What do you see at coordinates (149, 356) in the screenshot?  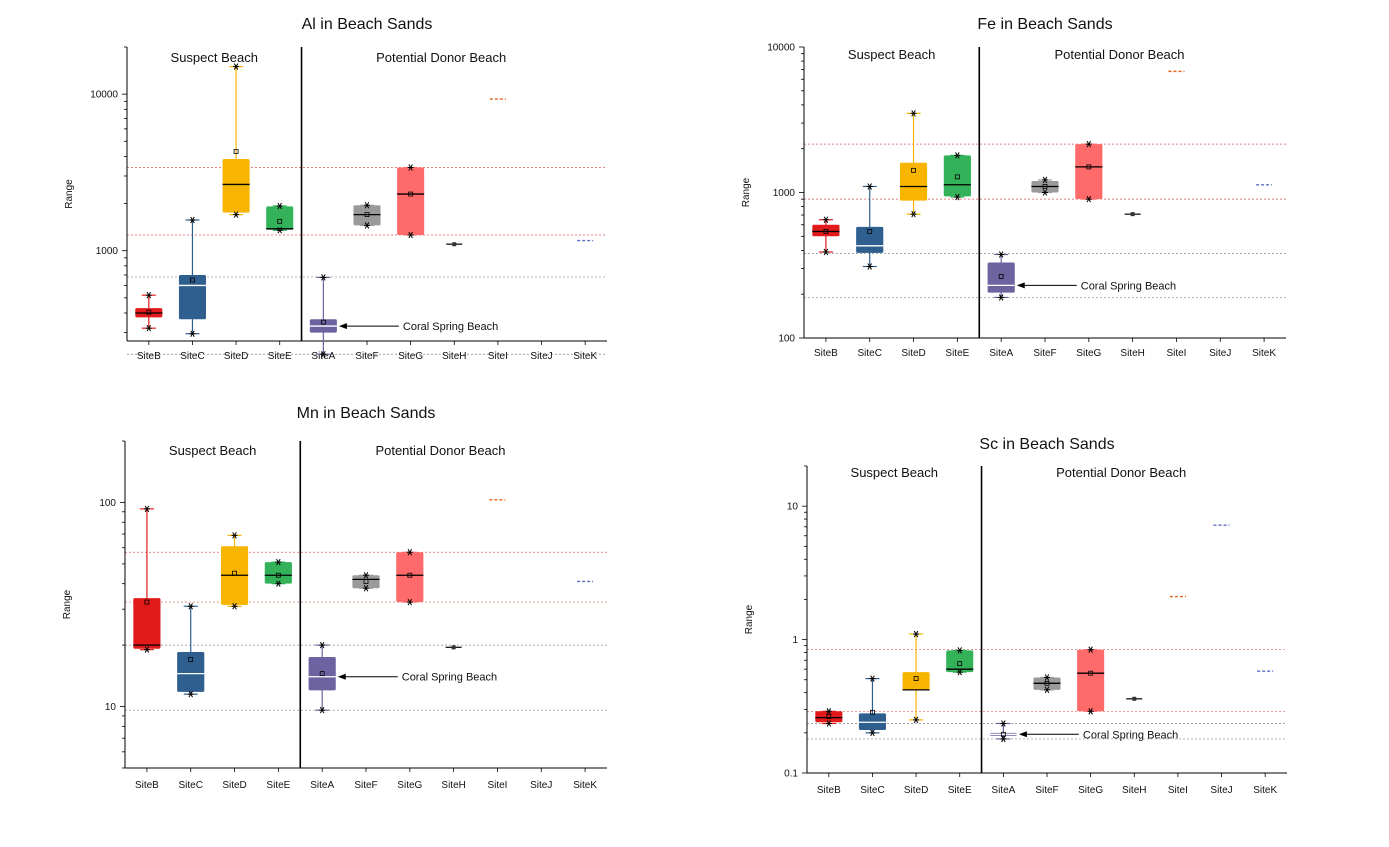 I see `x-tick-label: SiteB` at bounding box center [149, 356].